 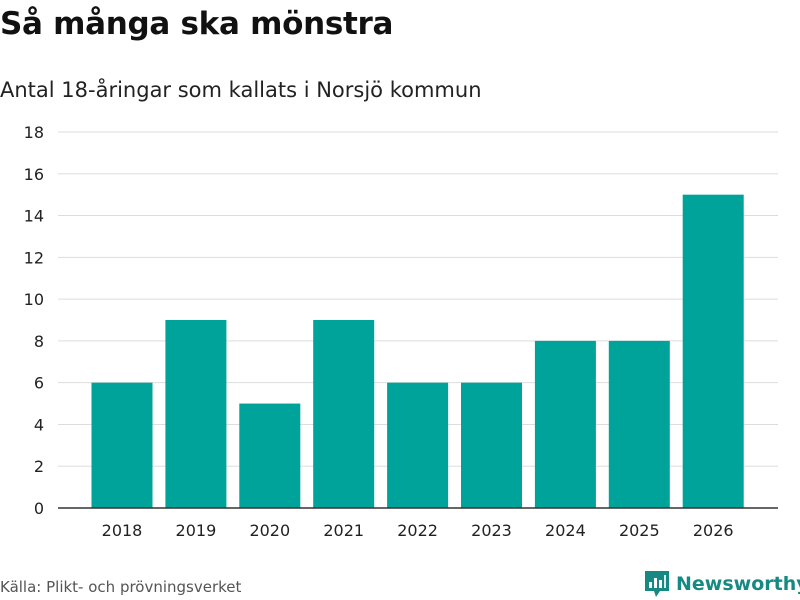 What do you see at coordinates (39, 424) in the screenshot?
I see `y-tick-label-4: 4` at bounding box center [39, 424].